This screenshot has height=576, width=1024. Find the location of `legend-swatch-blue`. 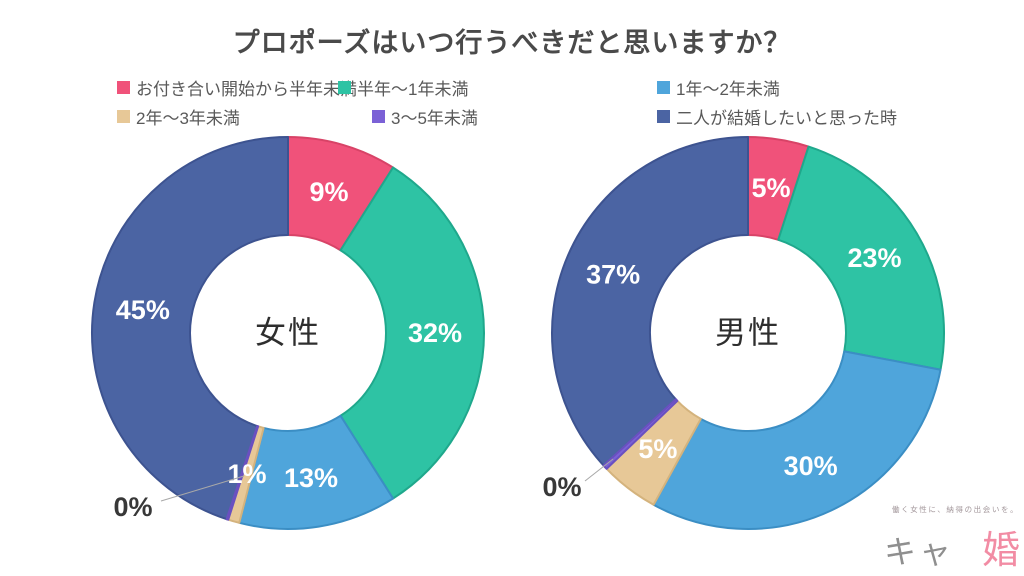

legend-swatch-blue is located at coordinates (663, 87).